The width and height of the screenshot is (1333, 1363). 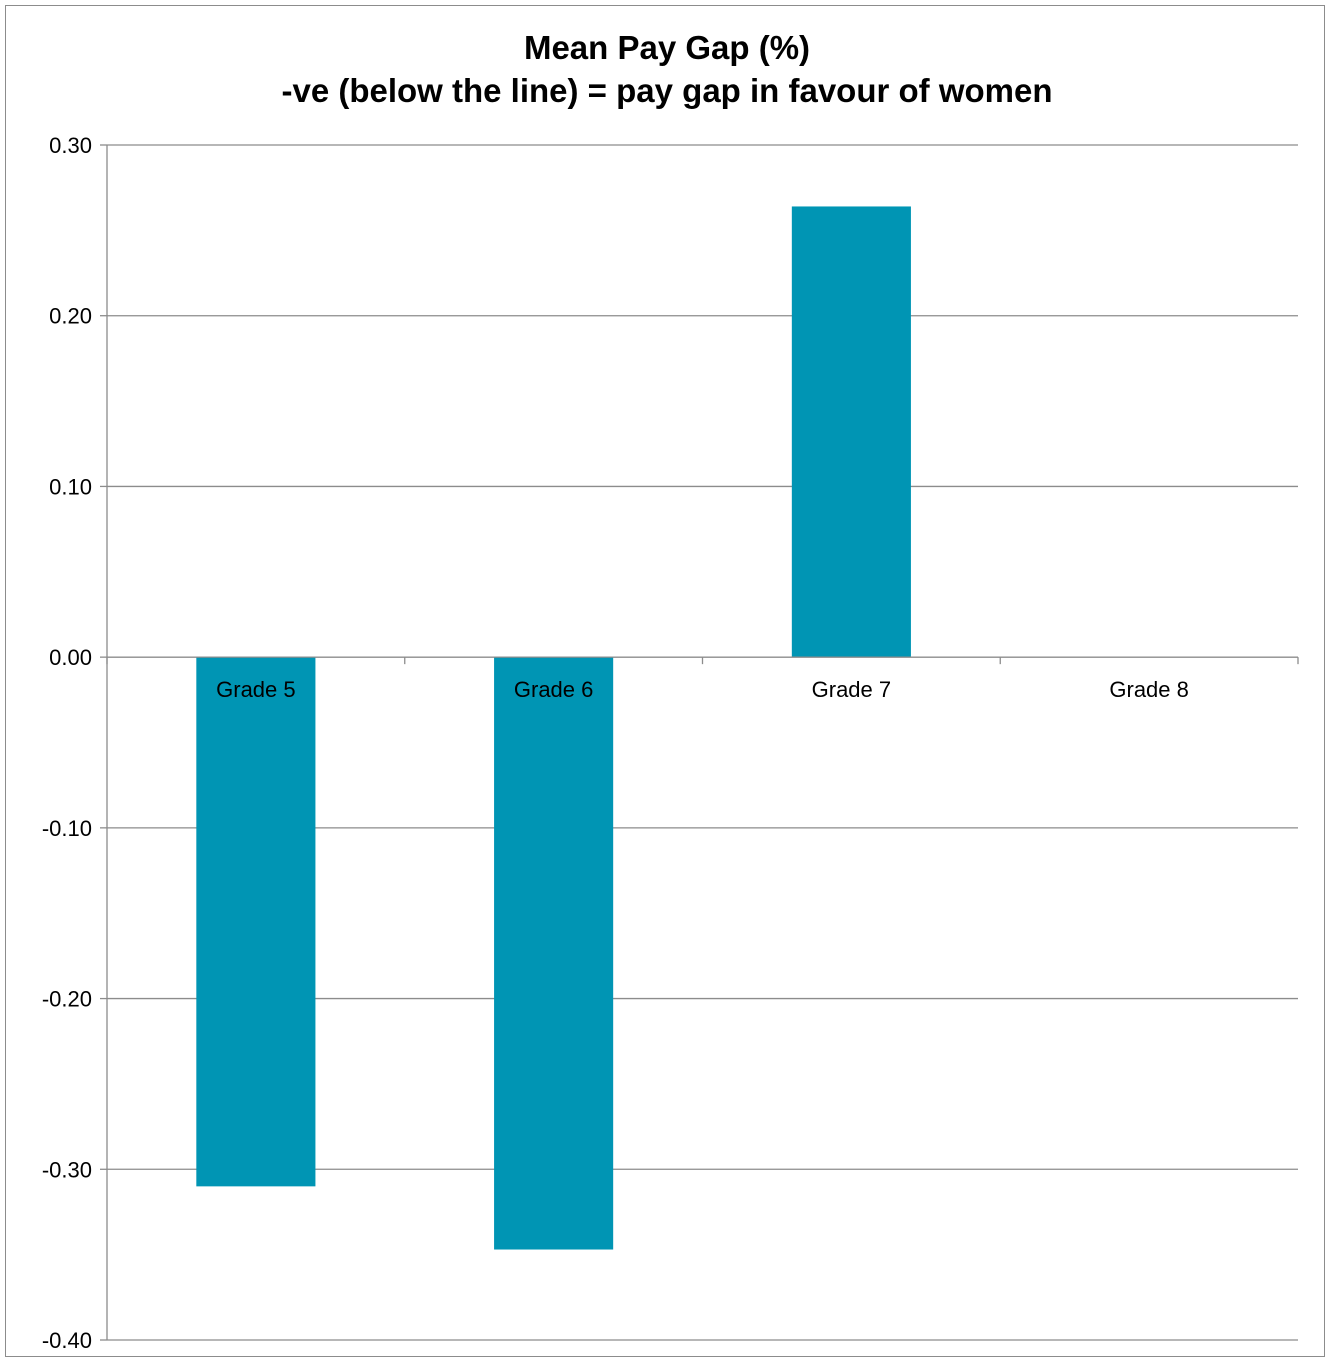 I want to click on y-tick-label: 0.00, so click(x=70, y=657).